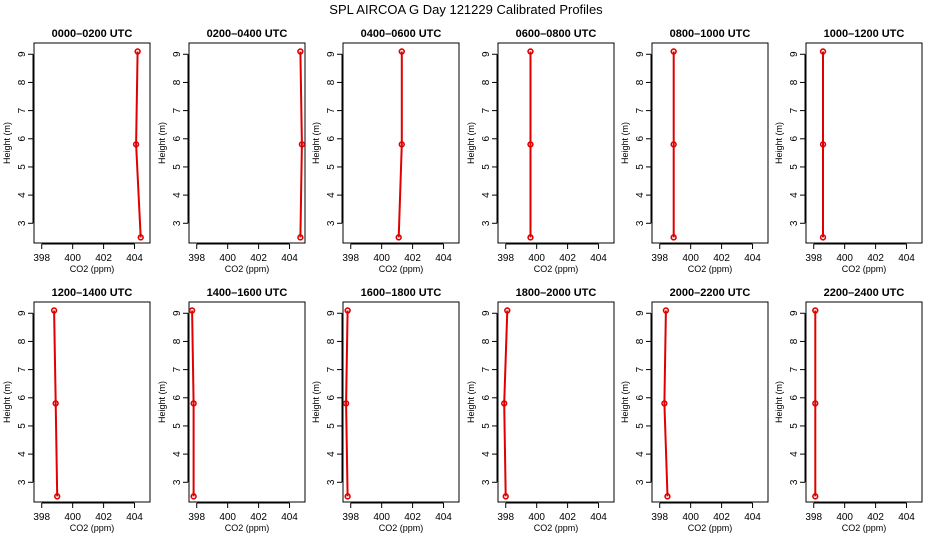  Describe the element at coordinates (401, 293) in the screenshot. I see `panel-title: 1600–1800 UTC` at that location.